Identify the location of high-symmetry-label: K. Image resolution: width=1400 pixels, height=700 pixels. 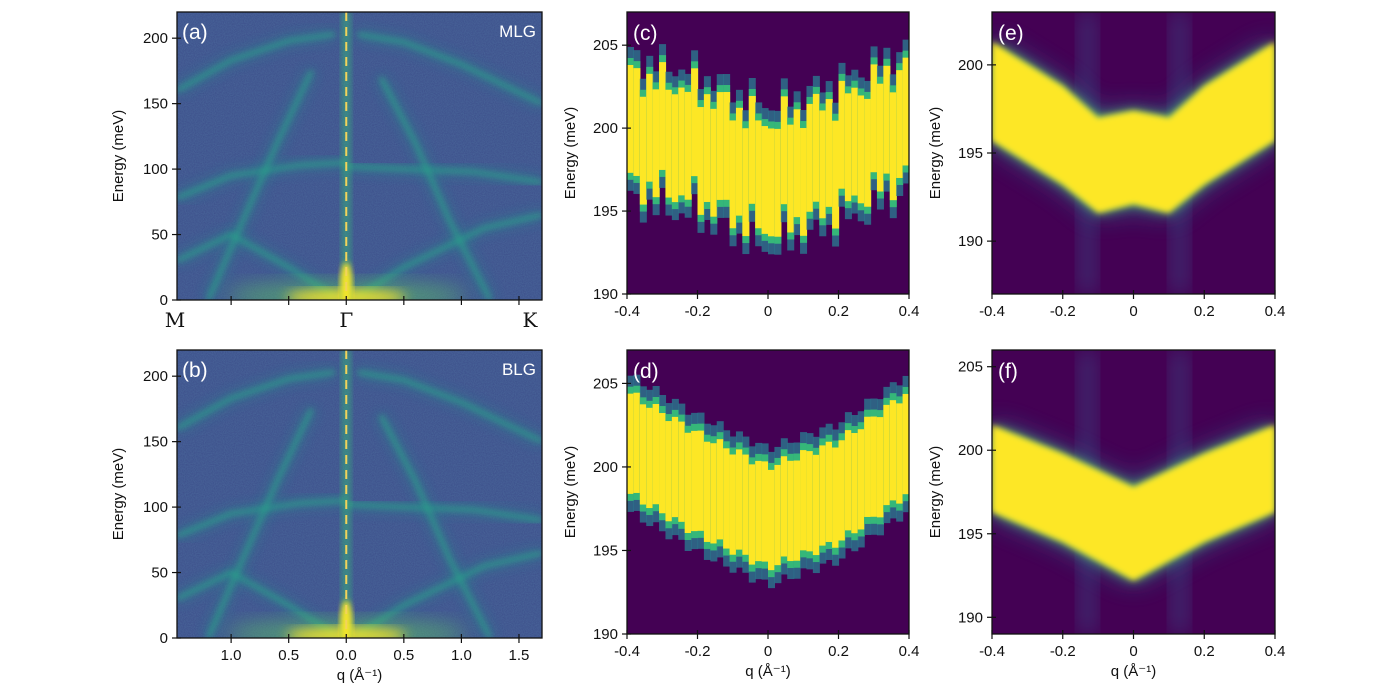
(531, 320).